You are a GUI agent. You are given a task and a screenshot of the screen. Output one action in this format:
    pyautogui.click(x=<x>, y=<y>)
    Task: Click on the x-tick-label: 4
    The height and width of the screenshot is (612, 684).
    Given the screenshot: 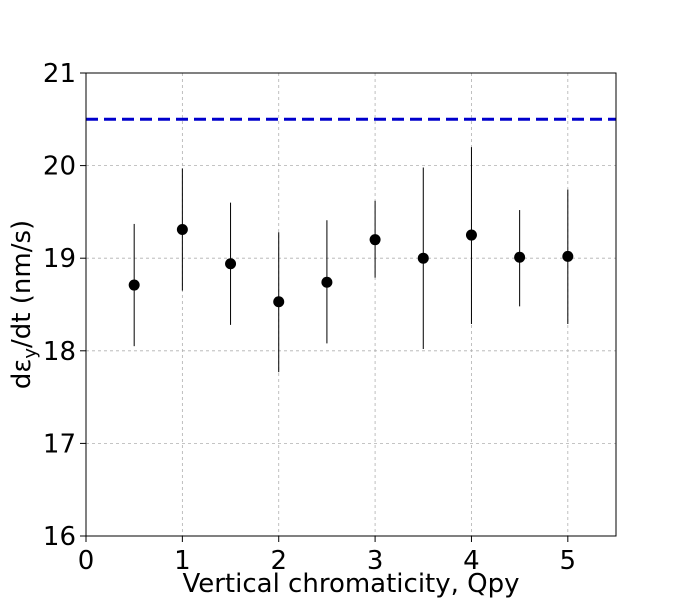 What is the action you would take?
    pyautogui.click(x=471, y=561)
    